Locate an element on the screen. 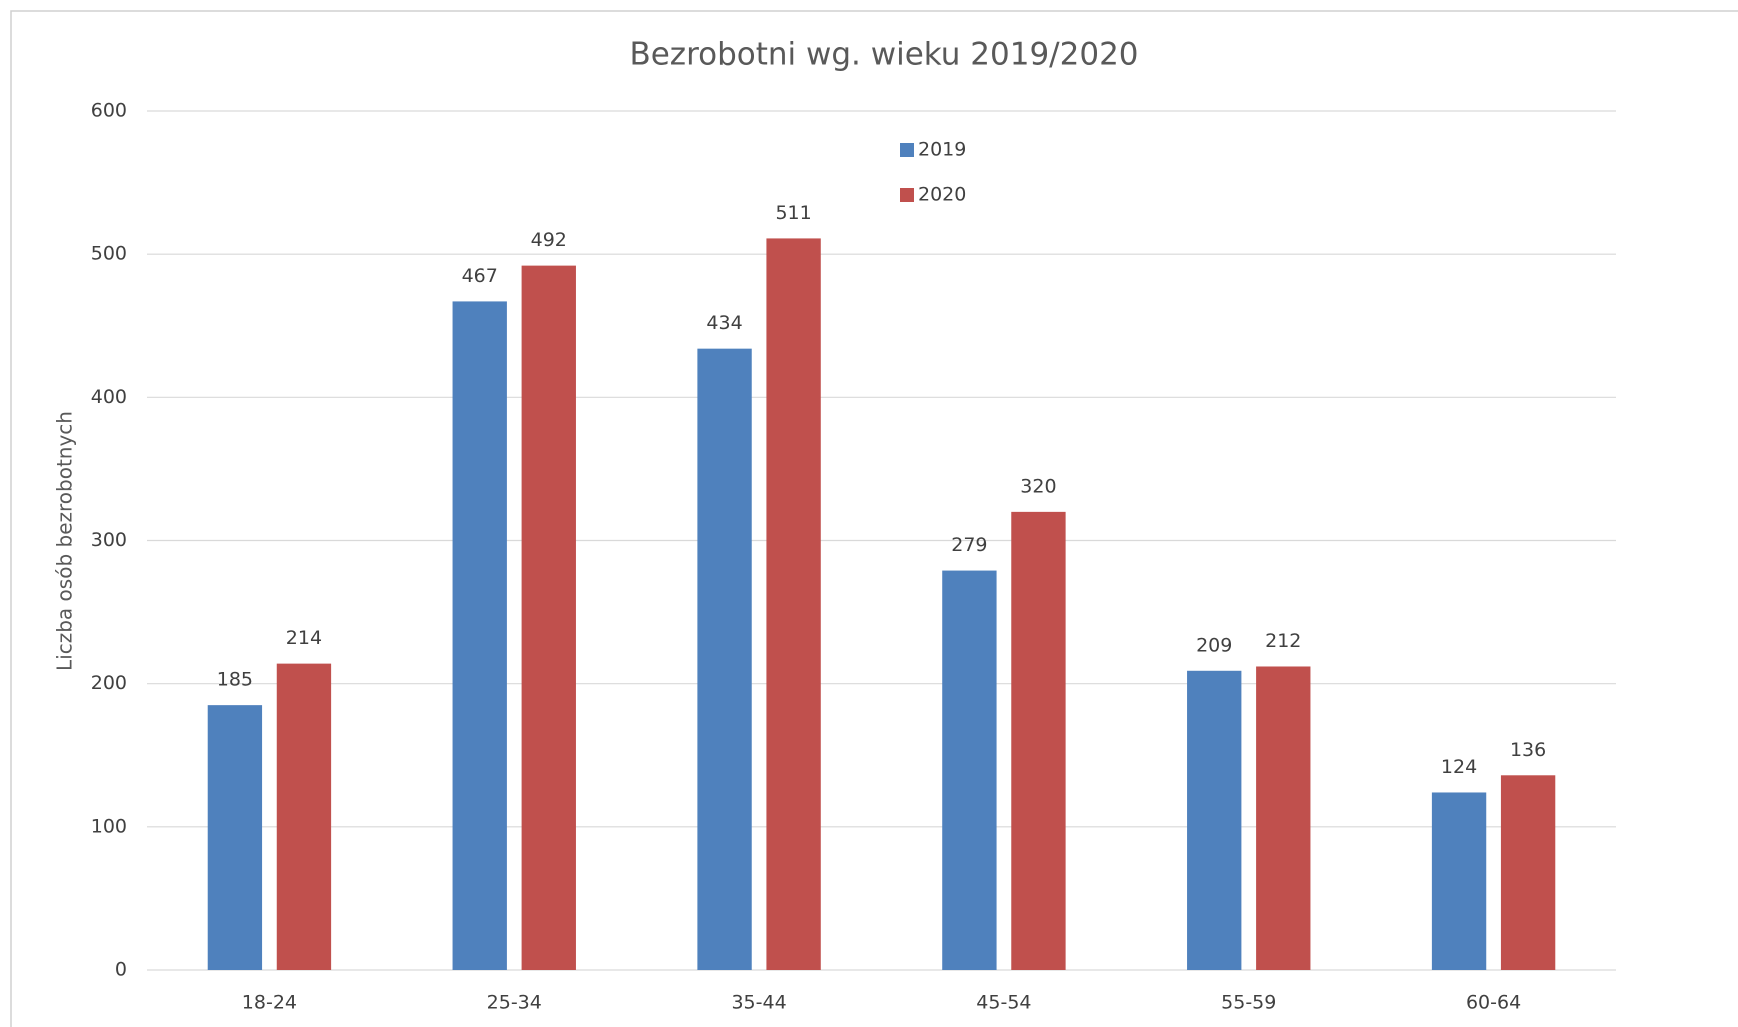  data-label: 511 is located at coordinates (793, 213).